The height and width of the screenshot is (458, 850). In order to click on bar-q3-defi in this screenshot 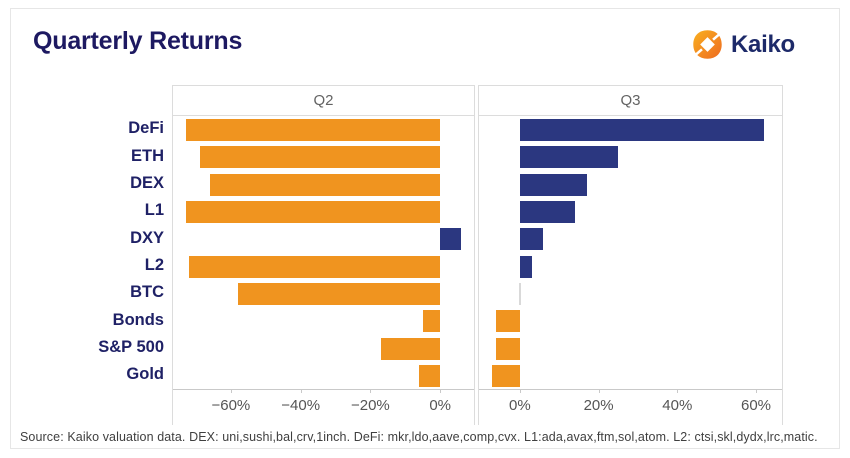, I will do `click(641, 129)`.